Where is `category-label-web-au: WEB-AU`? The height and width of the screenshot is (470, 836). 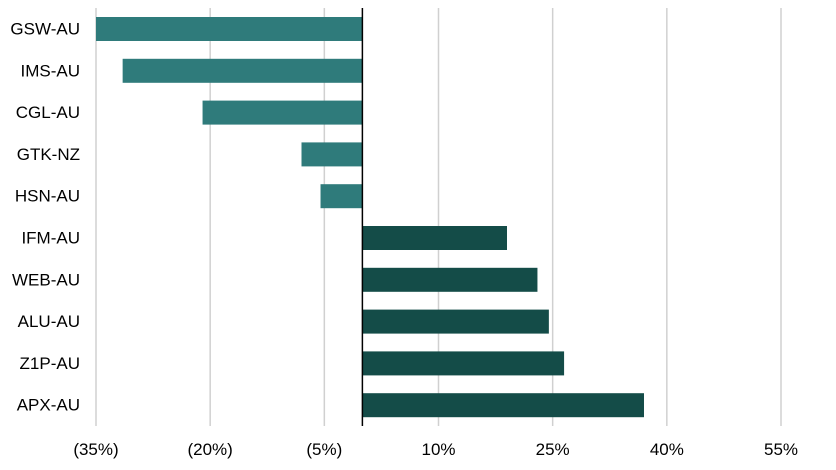 category-label-web-au: WEB-AU is located at coordinates (46, 279).